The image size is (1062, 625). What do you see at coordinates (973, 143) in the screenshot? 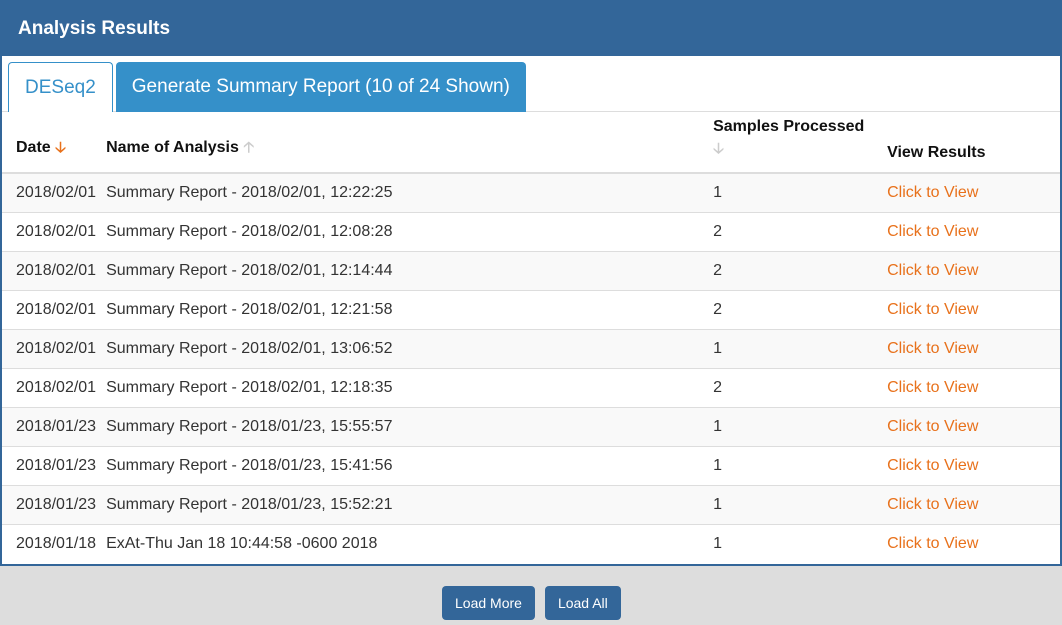
I see `column-view-results: View Results` at bounding box center [973, 143].